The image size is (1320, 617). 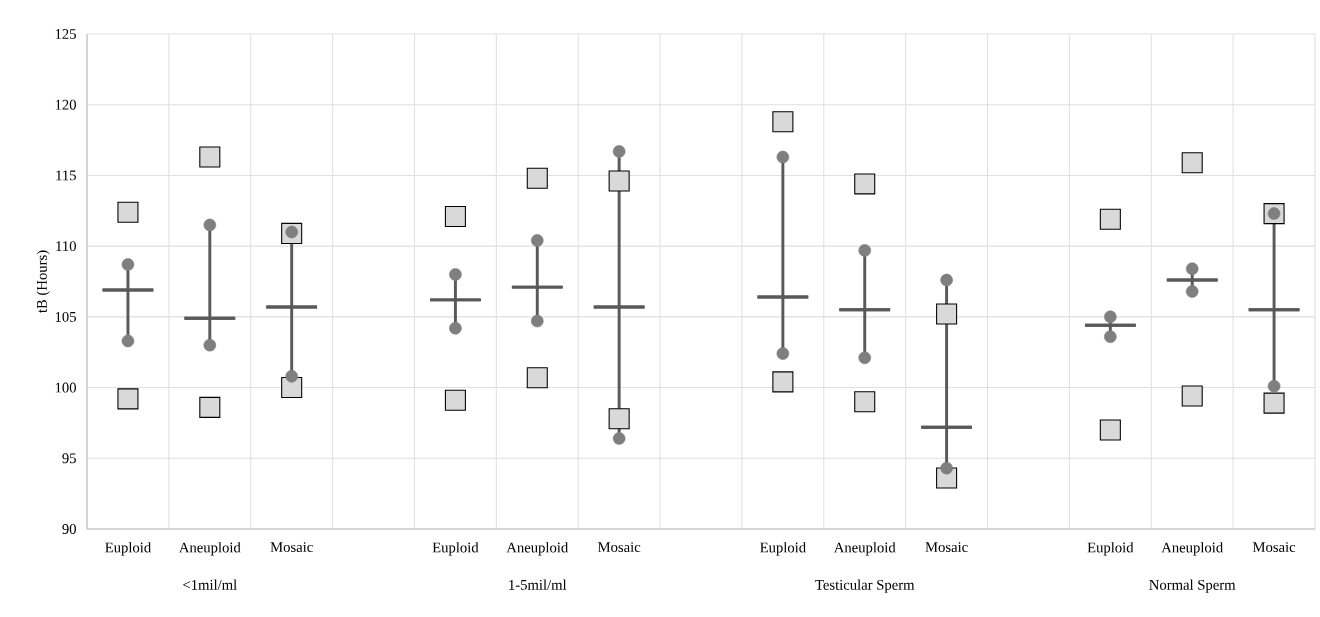 What do you see at coordinates (65, 104) in the screenshot?
I see `y-tick-label: 120` at bounding box center [65, 104].